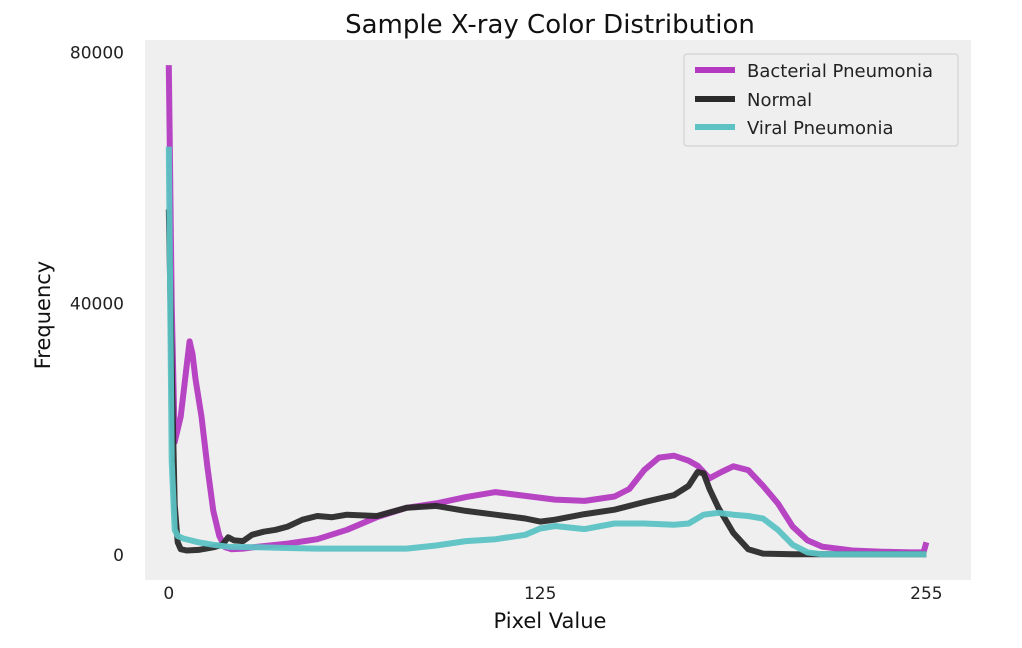 This screenshot has width=1022, height=648. Describe the element at coordinates (820, 128) in the screenshot. I see `legend-label-viral: Viral Pneumonia` at that location.